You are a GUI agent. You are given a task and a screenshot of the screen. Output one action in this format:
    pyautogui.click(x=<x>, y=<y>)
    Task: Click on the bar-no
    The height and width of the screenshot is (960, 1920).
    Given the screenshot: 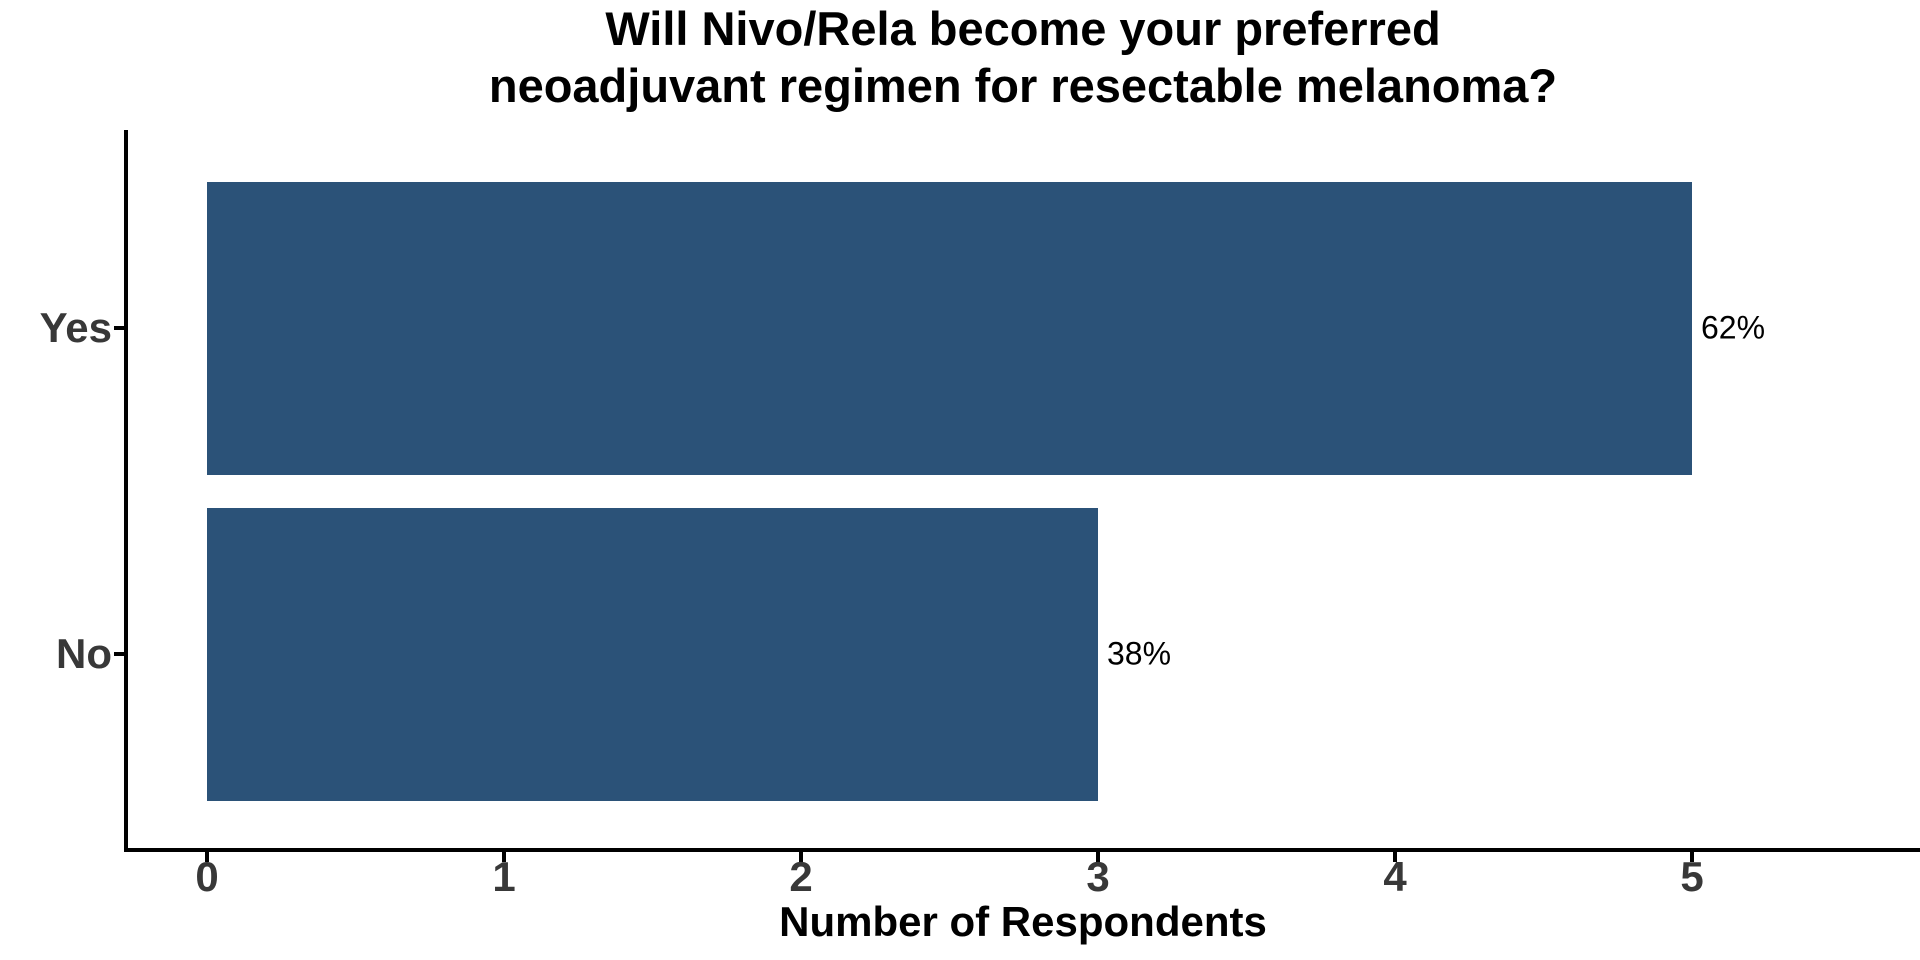 What is the action you would take?
    pyautogui.click(x=652, y=654)
    